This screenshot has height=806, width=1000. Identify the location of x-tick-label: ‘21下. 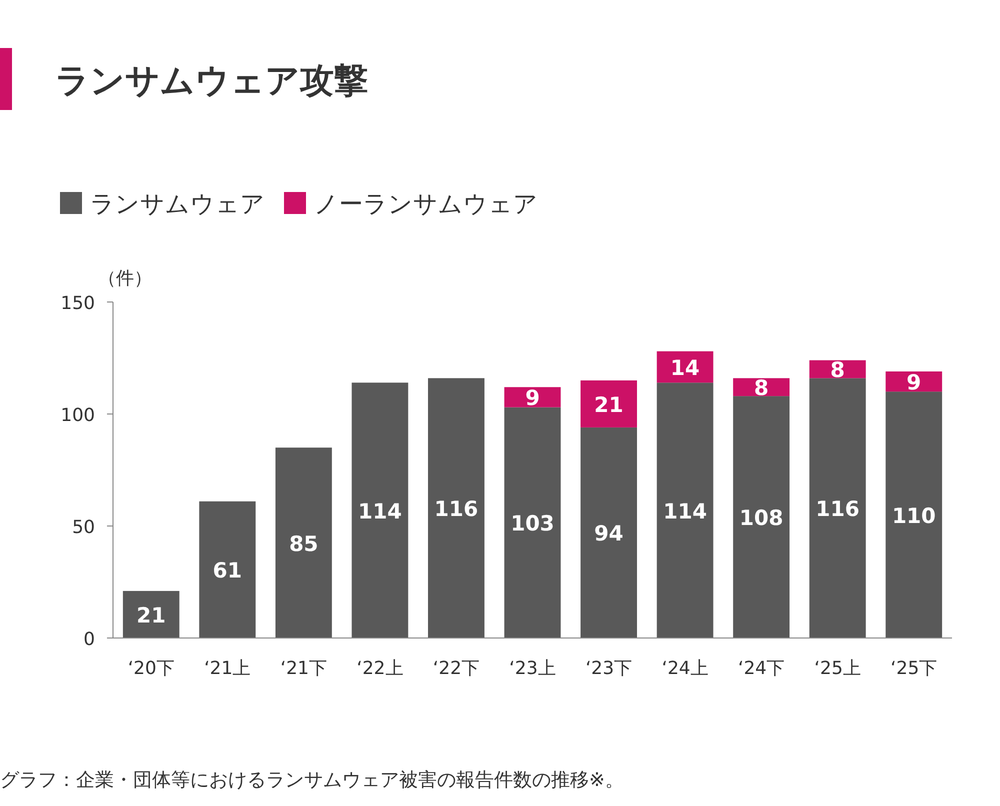
(303, 668).